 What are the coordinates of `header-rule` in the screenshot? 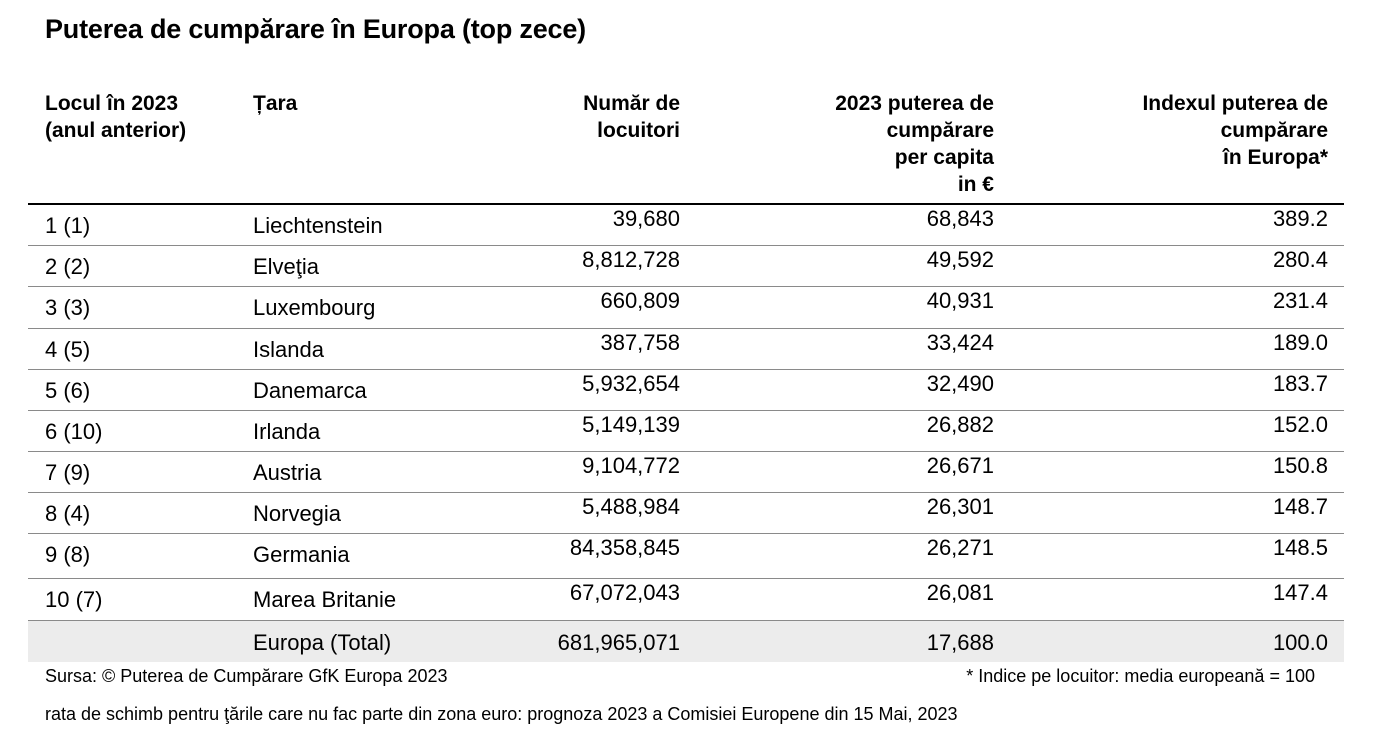 It's located at (686, 204).